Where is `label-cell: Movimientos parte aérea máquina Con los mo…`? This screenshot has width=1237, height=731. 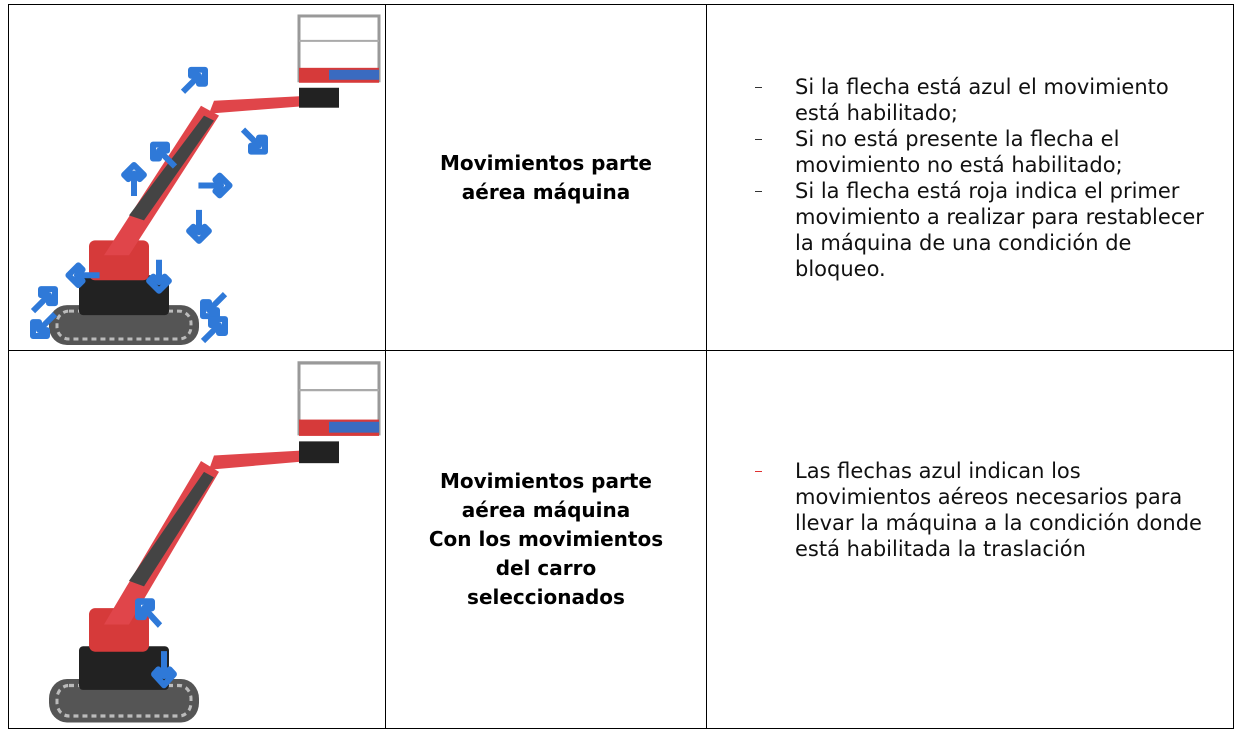
label-cell: Movimientos parte aérea máquina Con los mo… is located at coordinates (546, 539).